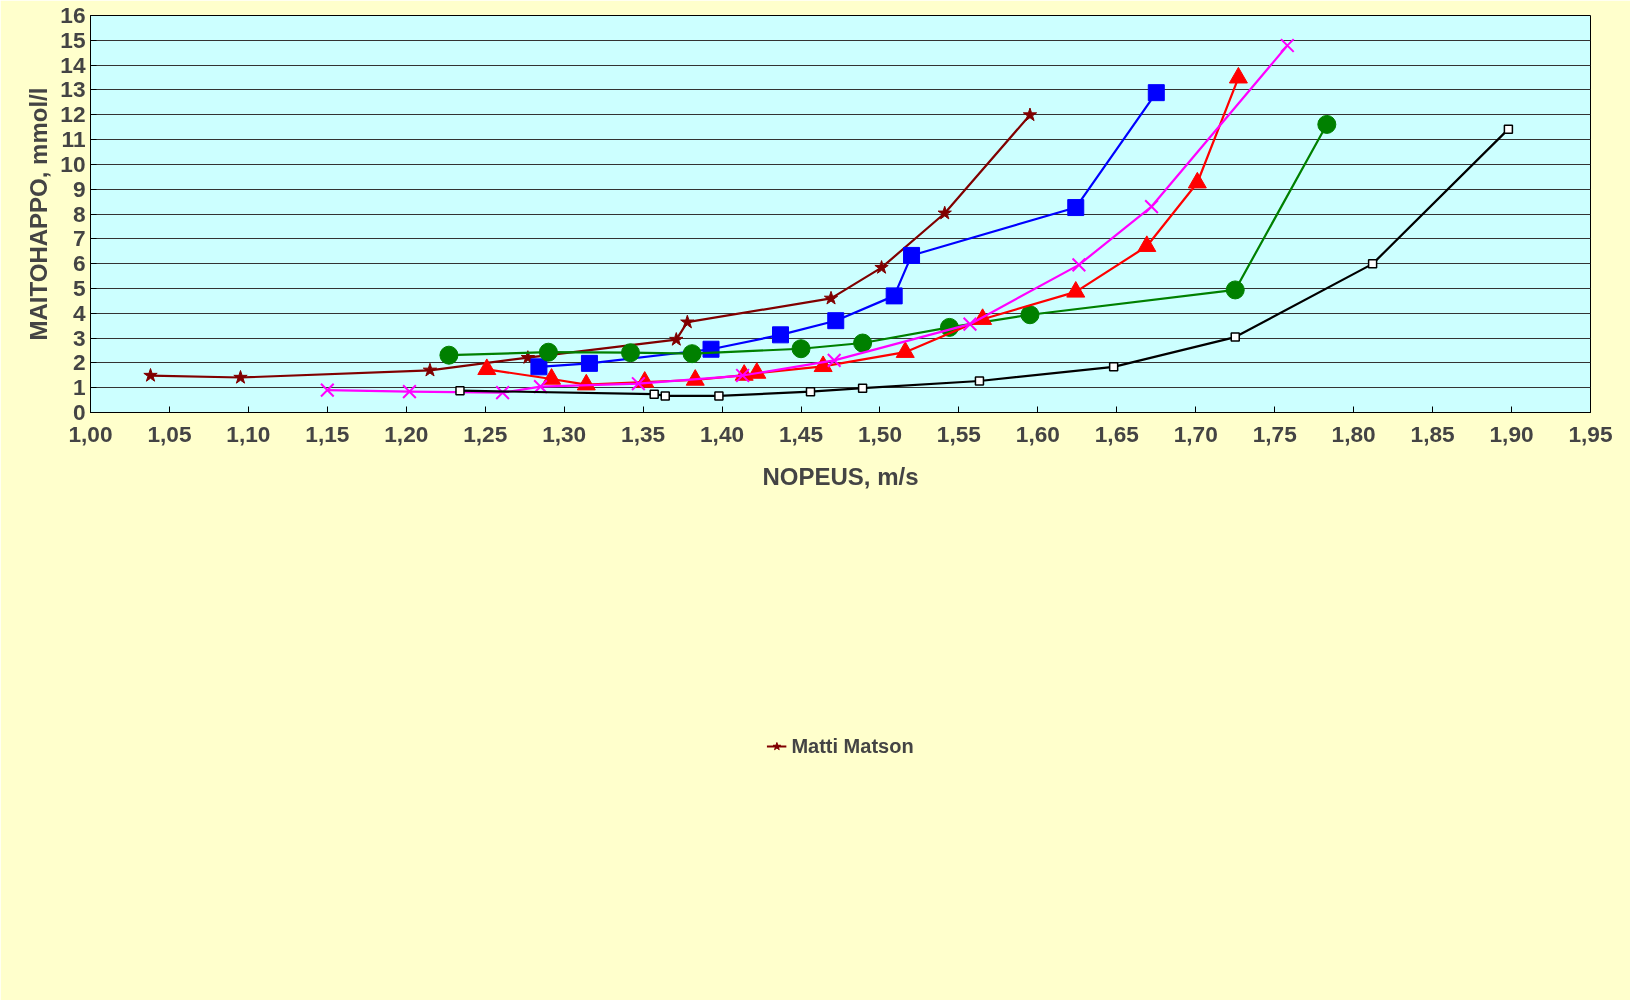  Describe the element at coordinates (79, 362) in the screenshot. I see `y-tick-label: 2` at that location.